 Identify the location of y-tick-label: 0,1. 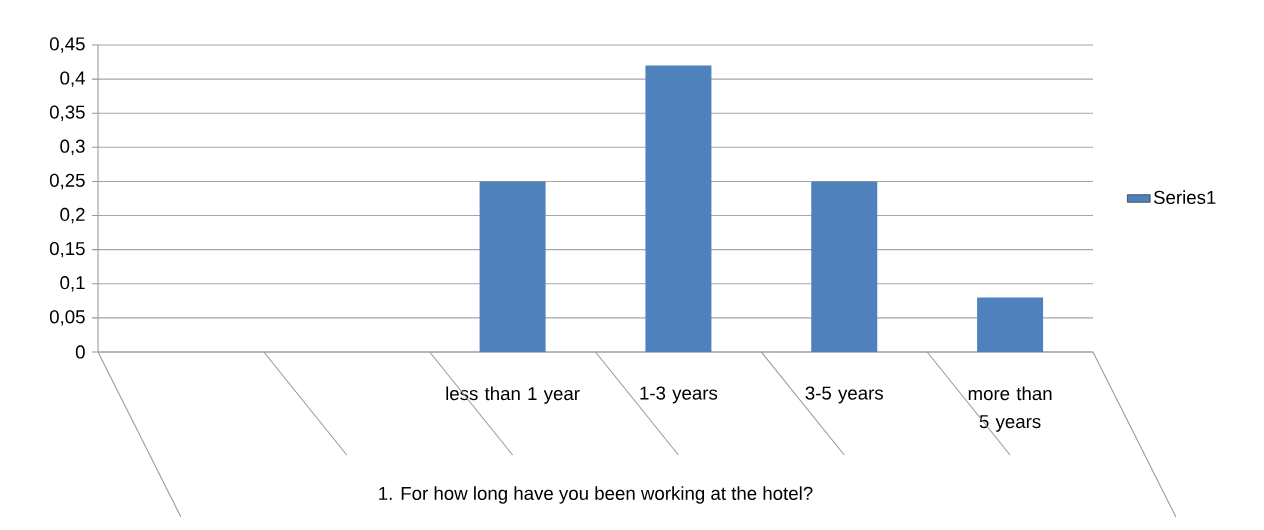
(72, 284).